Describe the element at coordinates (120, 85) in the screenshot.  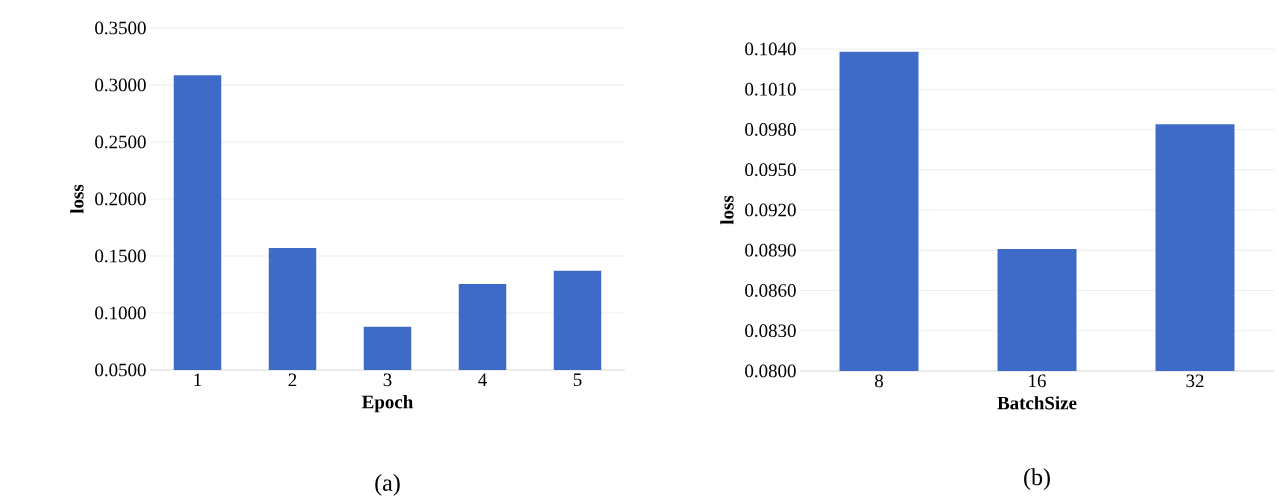
I see `y-tick-label: 0.3000` at that location.